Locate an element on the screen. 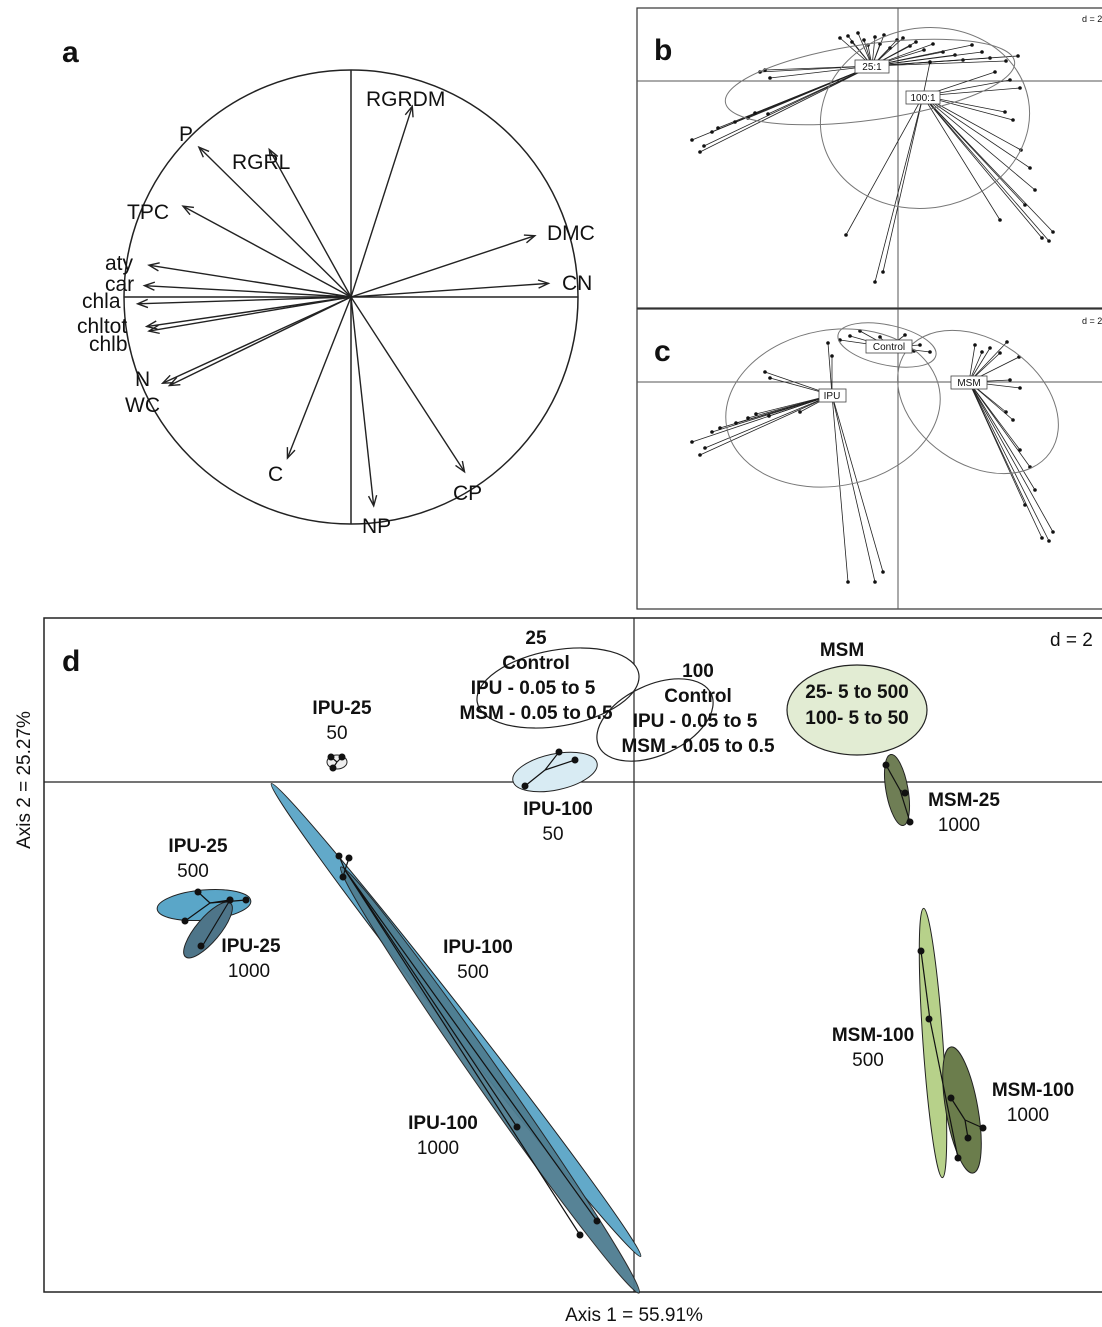 The image size is (1102, 1327). panel-b-letter: b is located at coordinates (663, 50).